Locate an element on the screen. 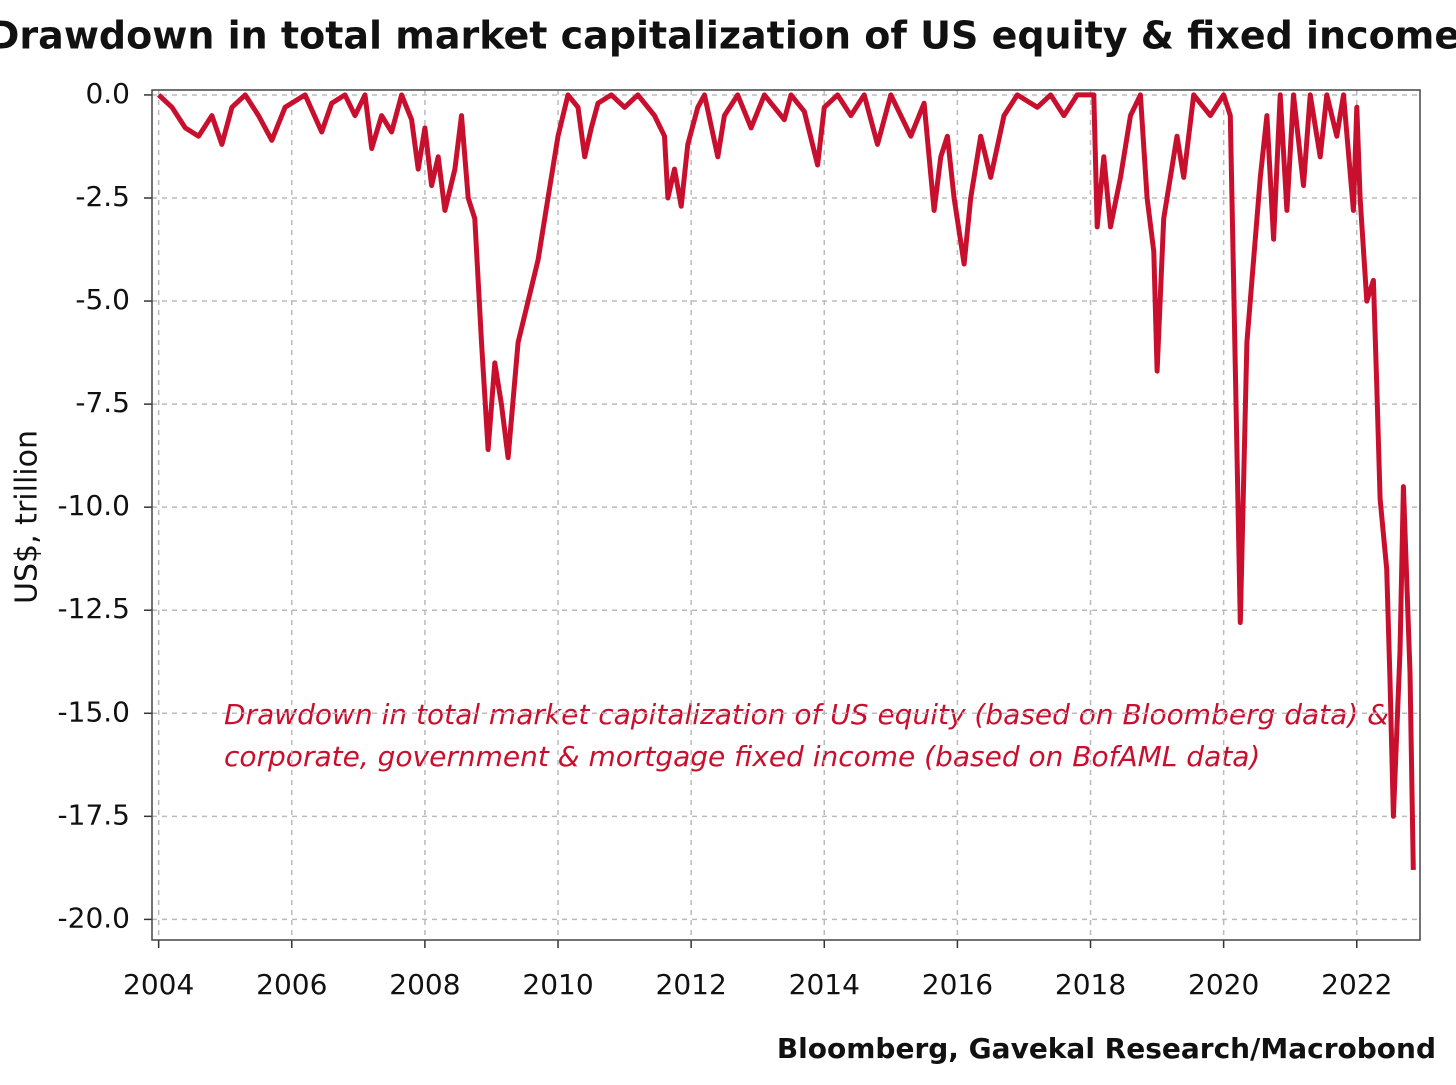 The height and width of the screenshot is (1085, 1456). x-tick-label: 2008 is located at coordinates (424, 984).